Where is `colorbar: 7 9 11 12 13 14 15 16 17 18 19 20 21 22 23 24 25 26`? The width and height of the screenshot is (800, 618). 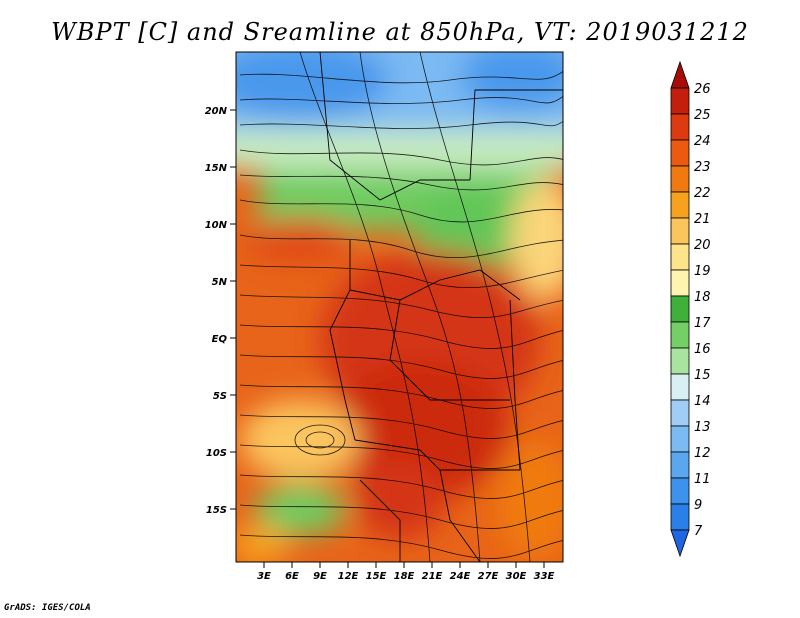
colorbar: 7 9 11 12 13 14 15 16 17 18 19 20 21 22 23 24 25 26 is located at coordinates (690, 309).